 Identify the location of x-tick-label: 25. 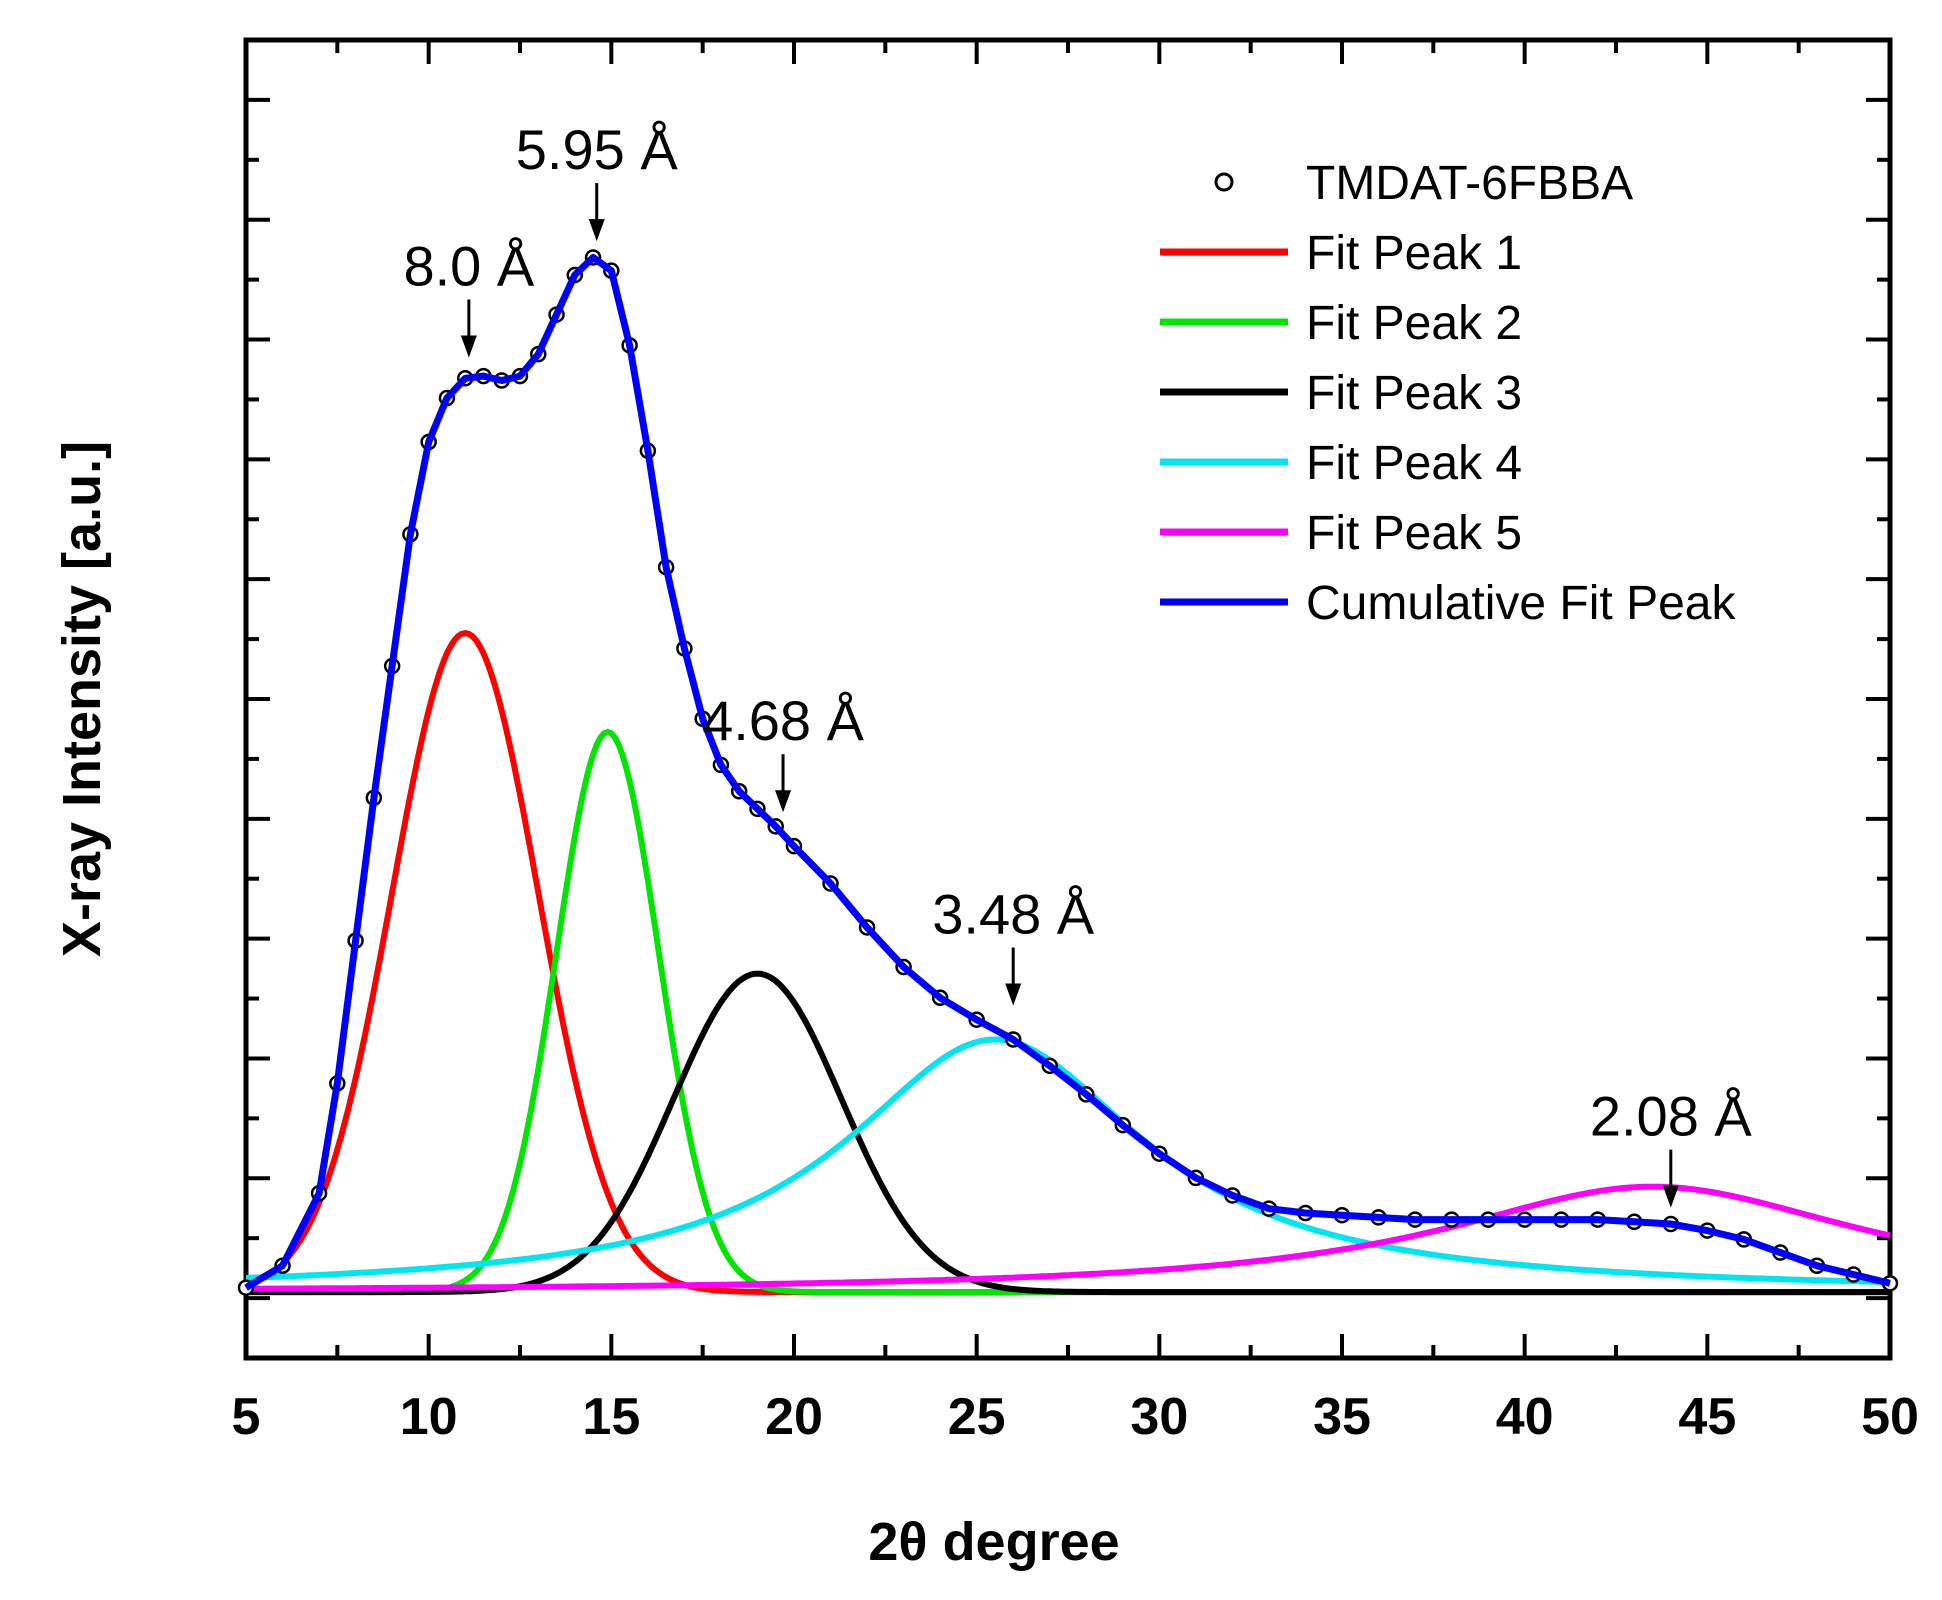
(977, 1417).